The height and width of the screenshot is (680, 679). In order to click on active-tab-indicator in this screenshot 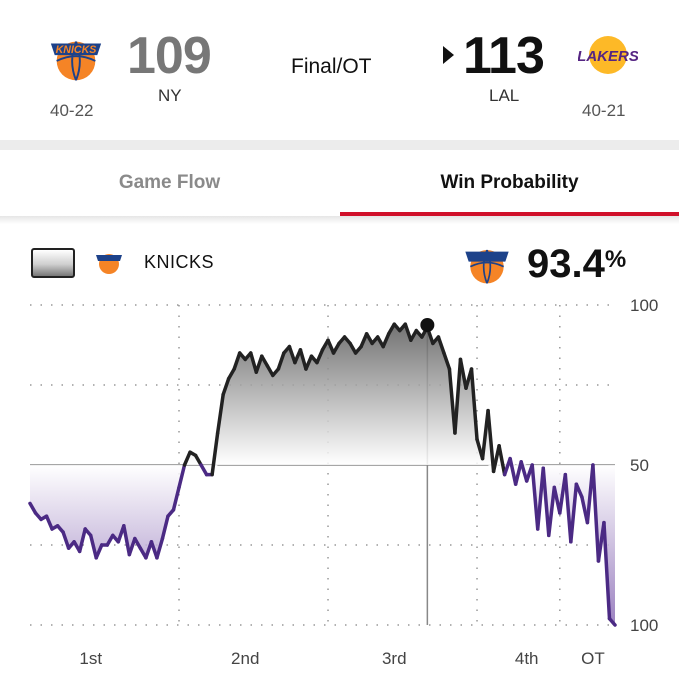, I will do `click(509, 214)`.